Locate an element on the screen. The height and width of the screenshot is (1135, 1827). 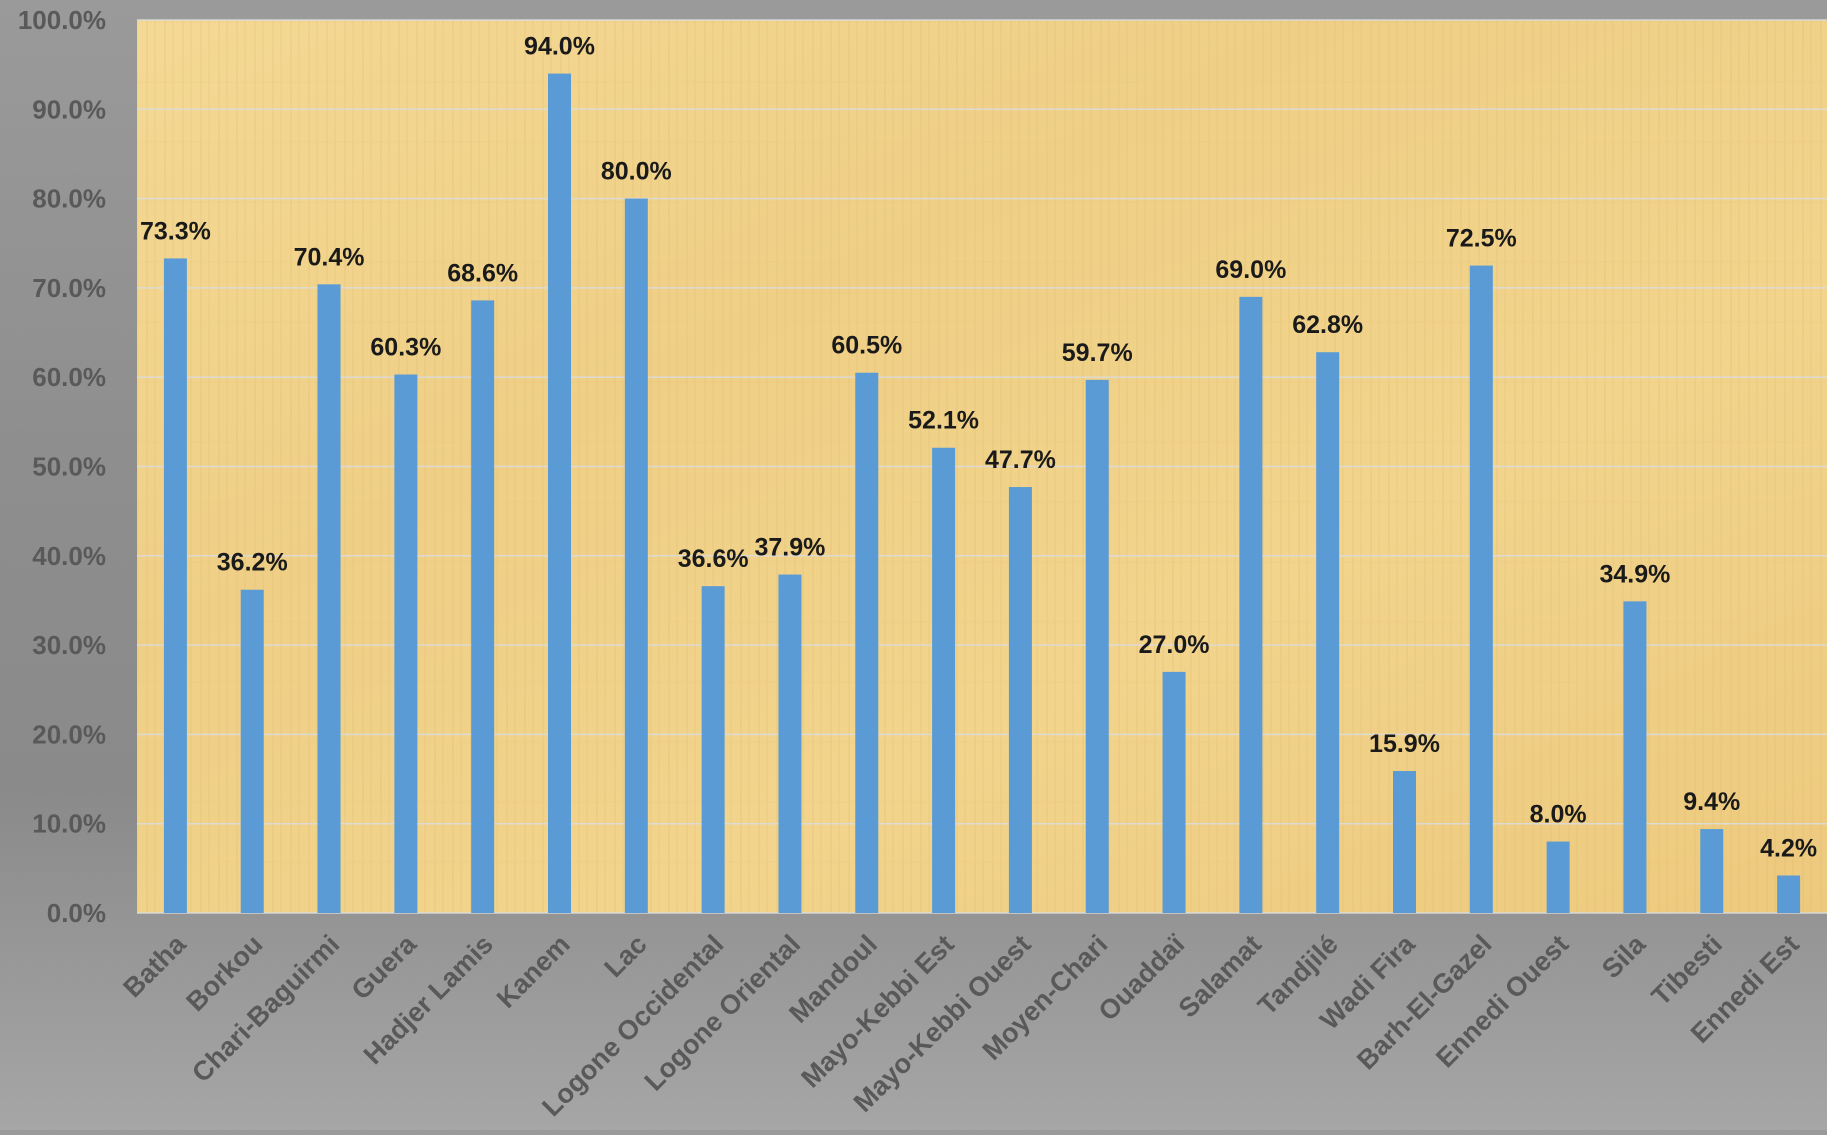
y-tick-label: 70.0% is located at coordinates (69, 288).